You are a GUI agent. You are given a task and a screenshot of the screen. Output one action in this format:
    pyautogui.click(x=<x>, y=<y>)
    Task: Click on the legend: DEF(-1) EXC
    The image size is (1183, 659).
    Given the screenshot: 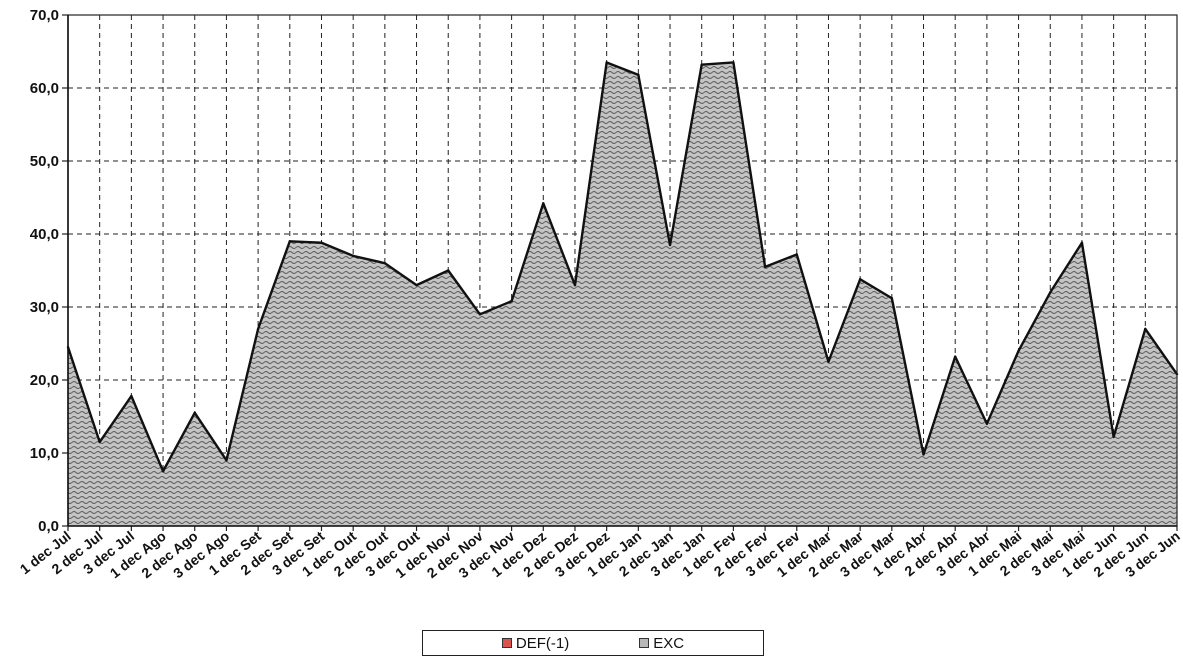 What is the action you would take?
    pyautogui.click(x=593, y=643)
    